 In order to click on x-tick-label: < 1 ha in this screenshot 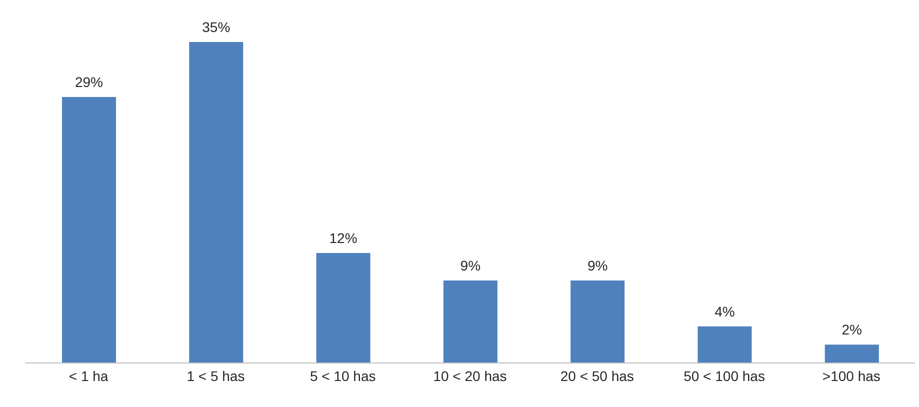, I will do `click(88, 376)`.